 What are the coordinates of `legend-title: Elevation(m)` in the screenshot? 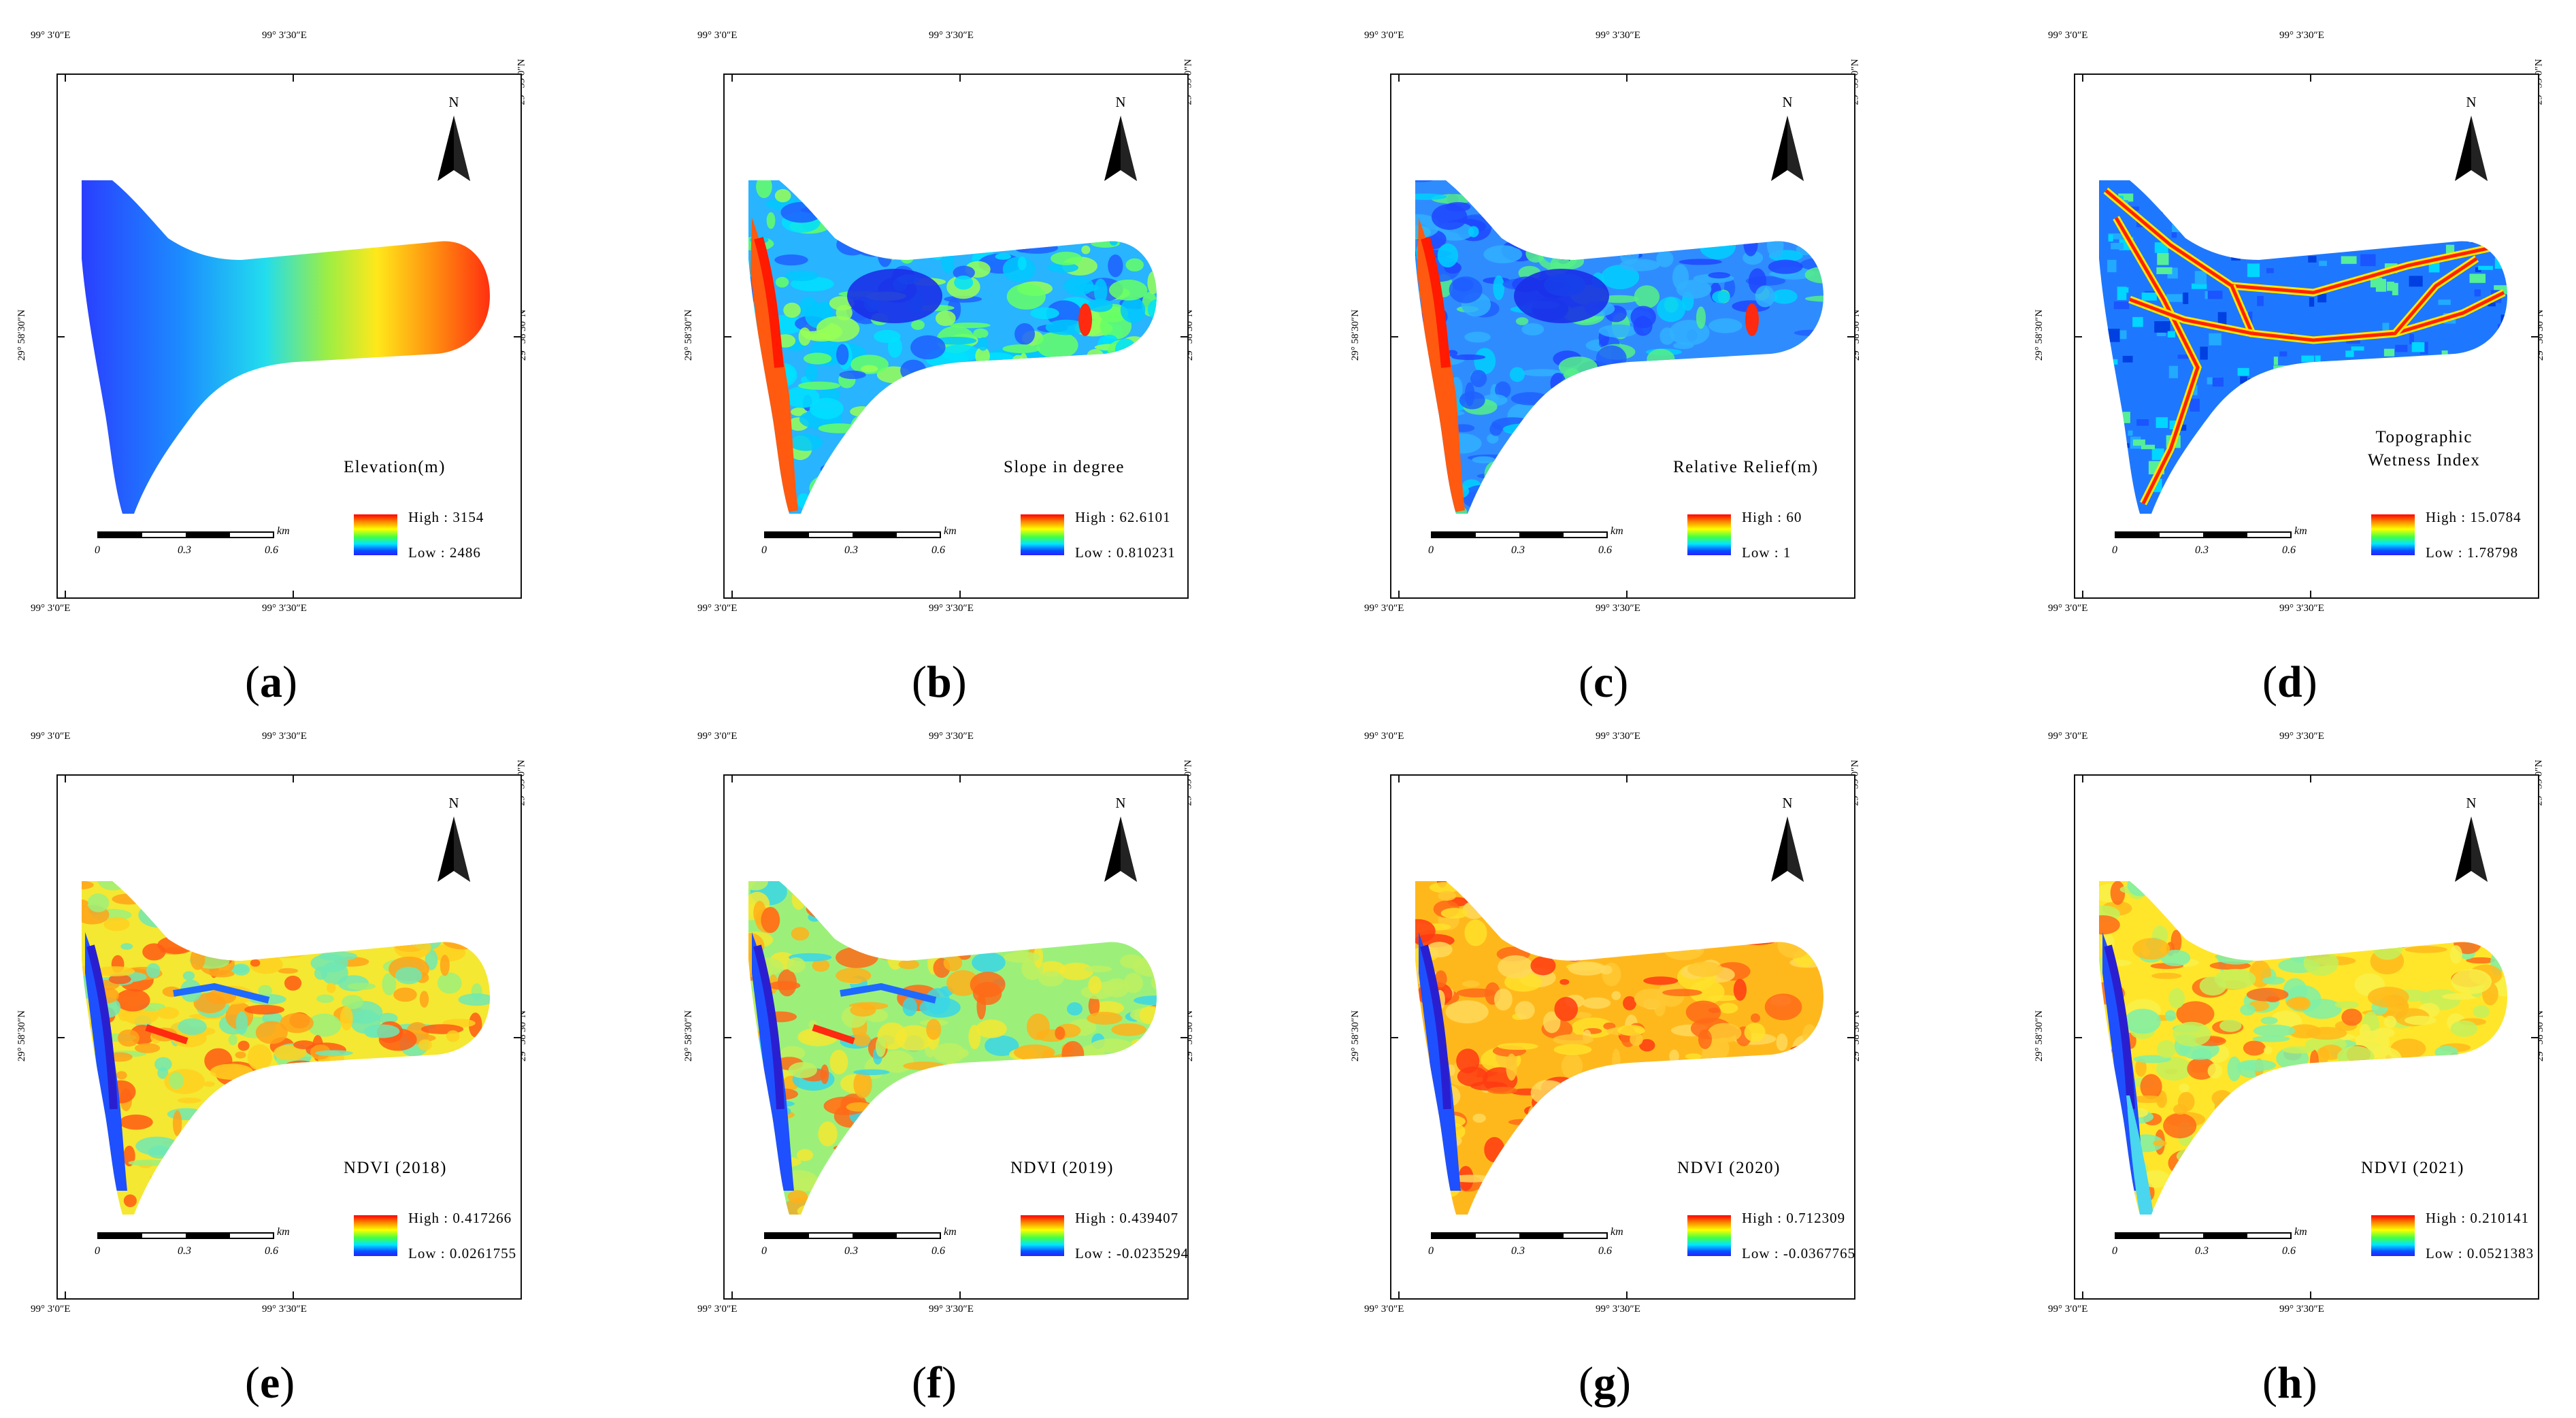 It's located at (395, 467).